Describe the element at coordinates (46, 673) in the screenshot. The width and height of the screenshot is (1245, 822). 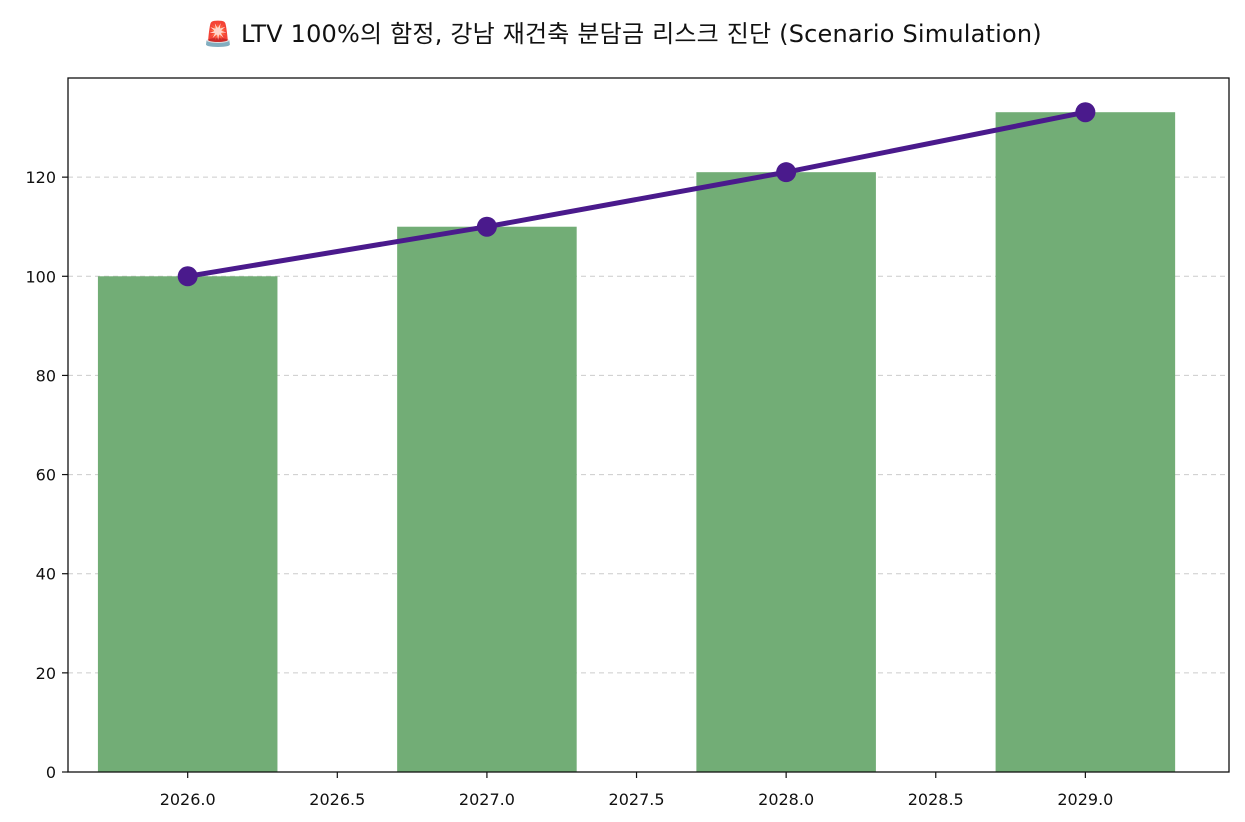
I see `y-tick-label-1: 20` at that location.